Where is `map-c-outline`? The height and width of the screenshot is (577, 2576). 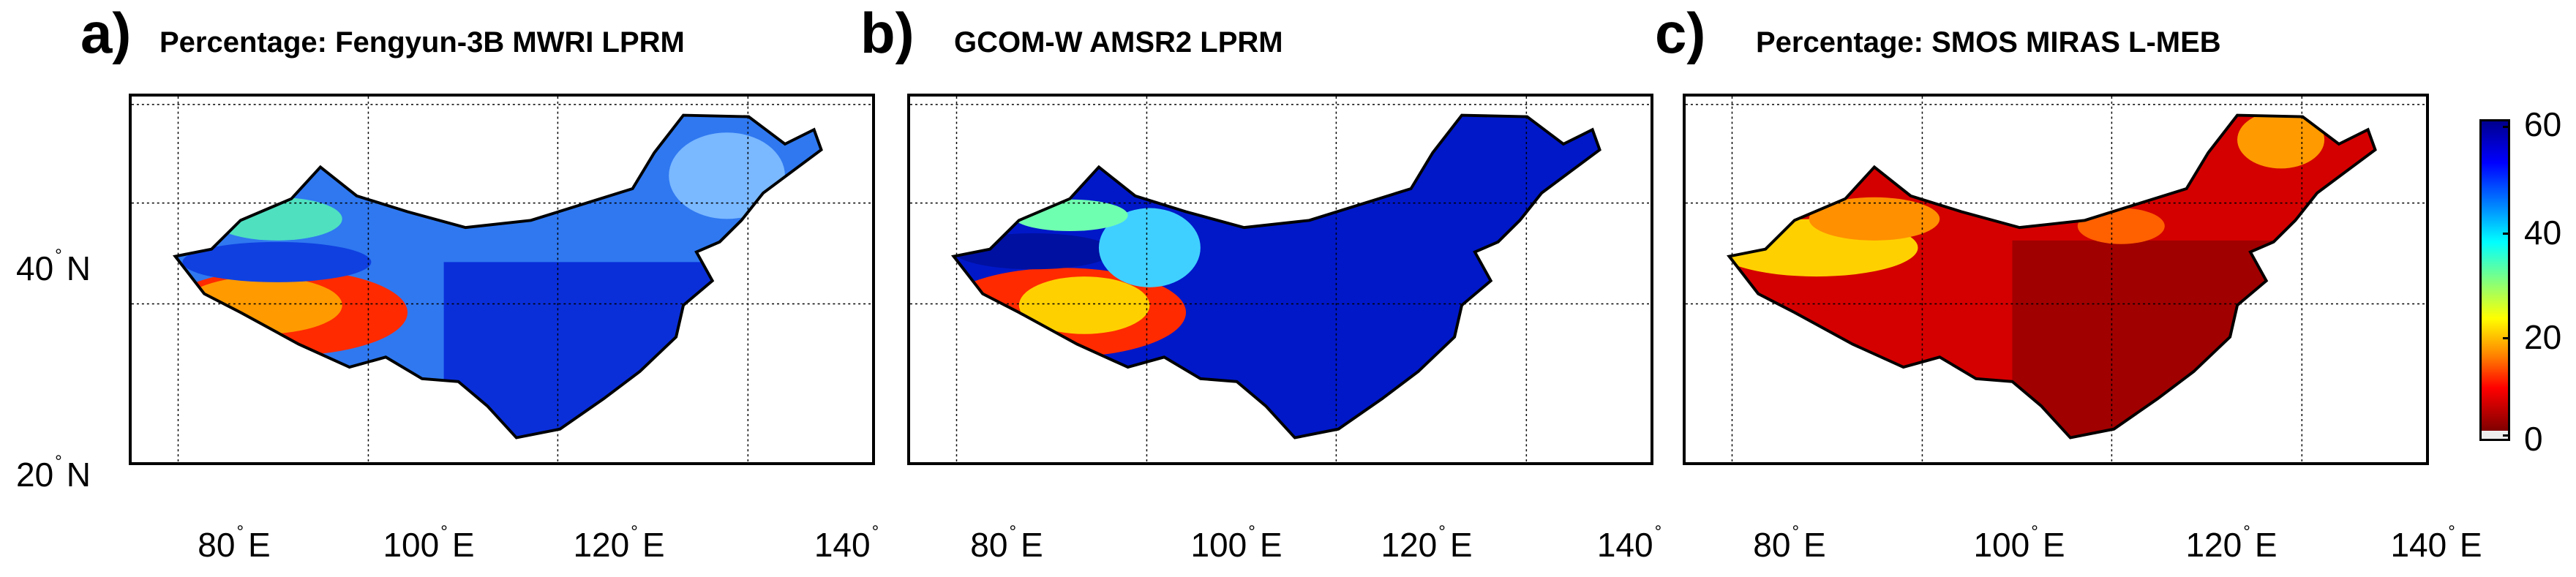 map-c-outline is located at coordinates (2052, 276).